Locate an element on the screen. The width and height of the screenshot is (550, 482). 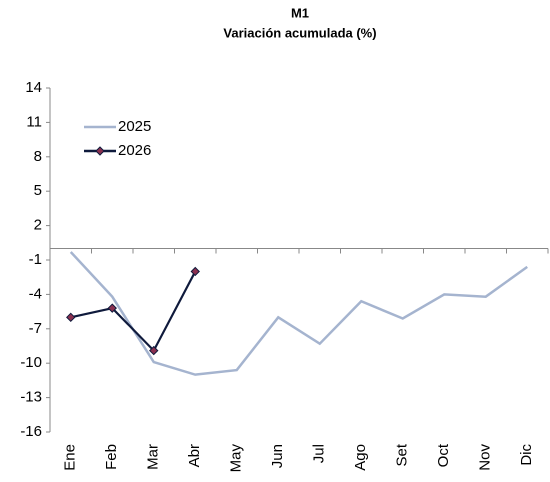
x-tick-label: Dic is located at coordinates (526, 455).